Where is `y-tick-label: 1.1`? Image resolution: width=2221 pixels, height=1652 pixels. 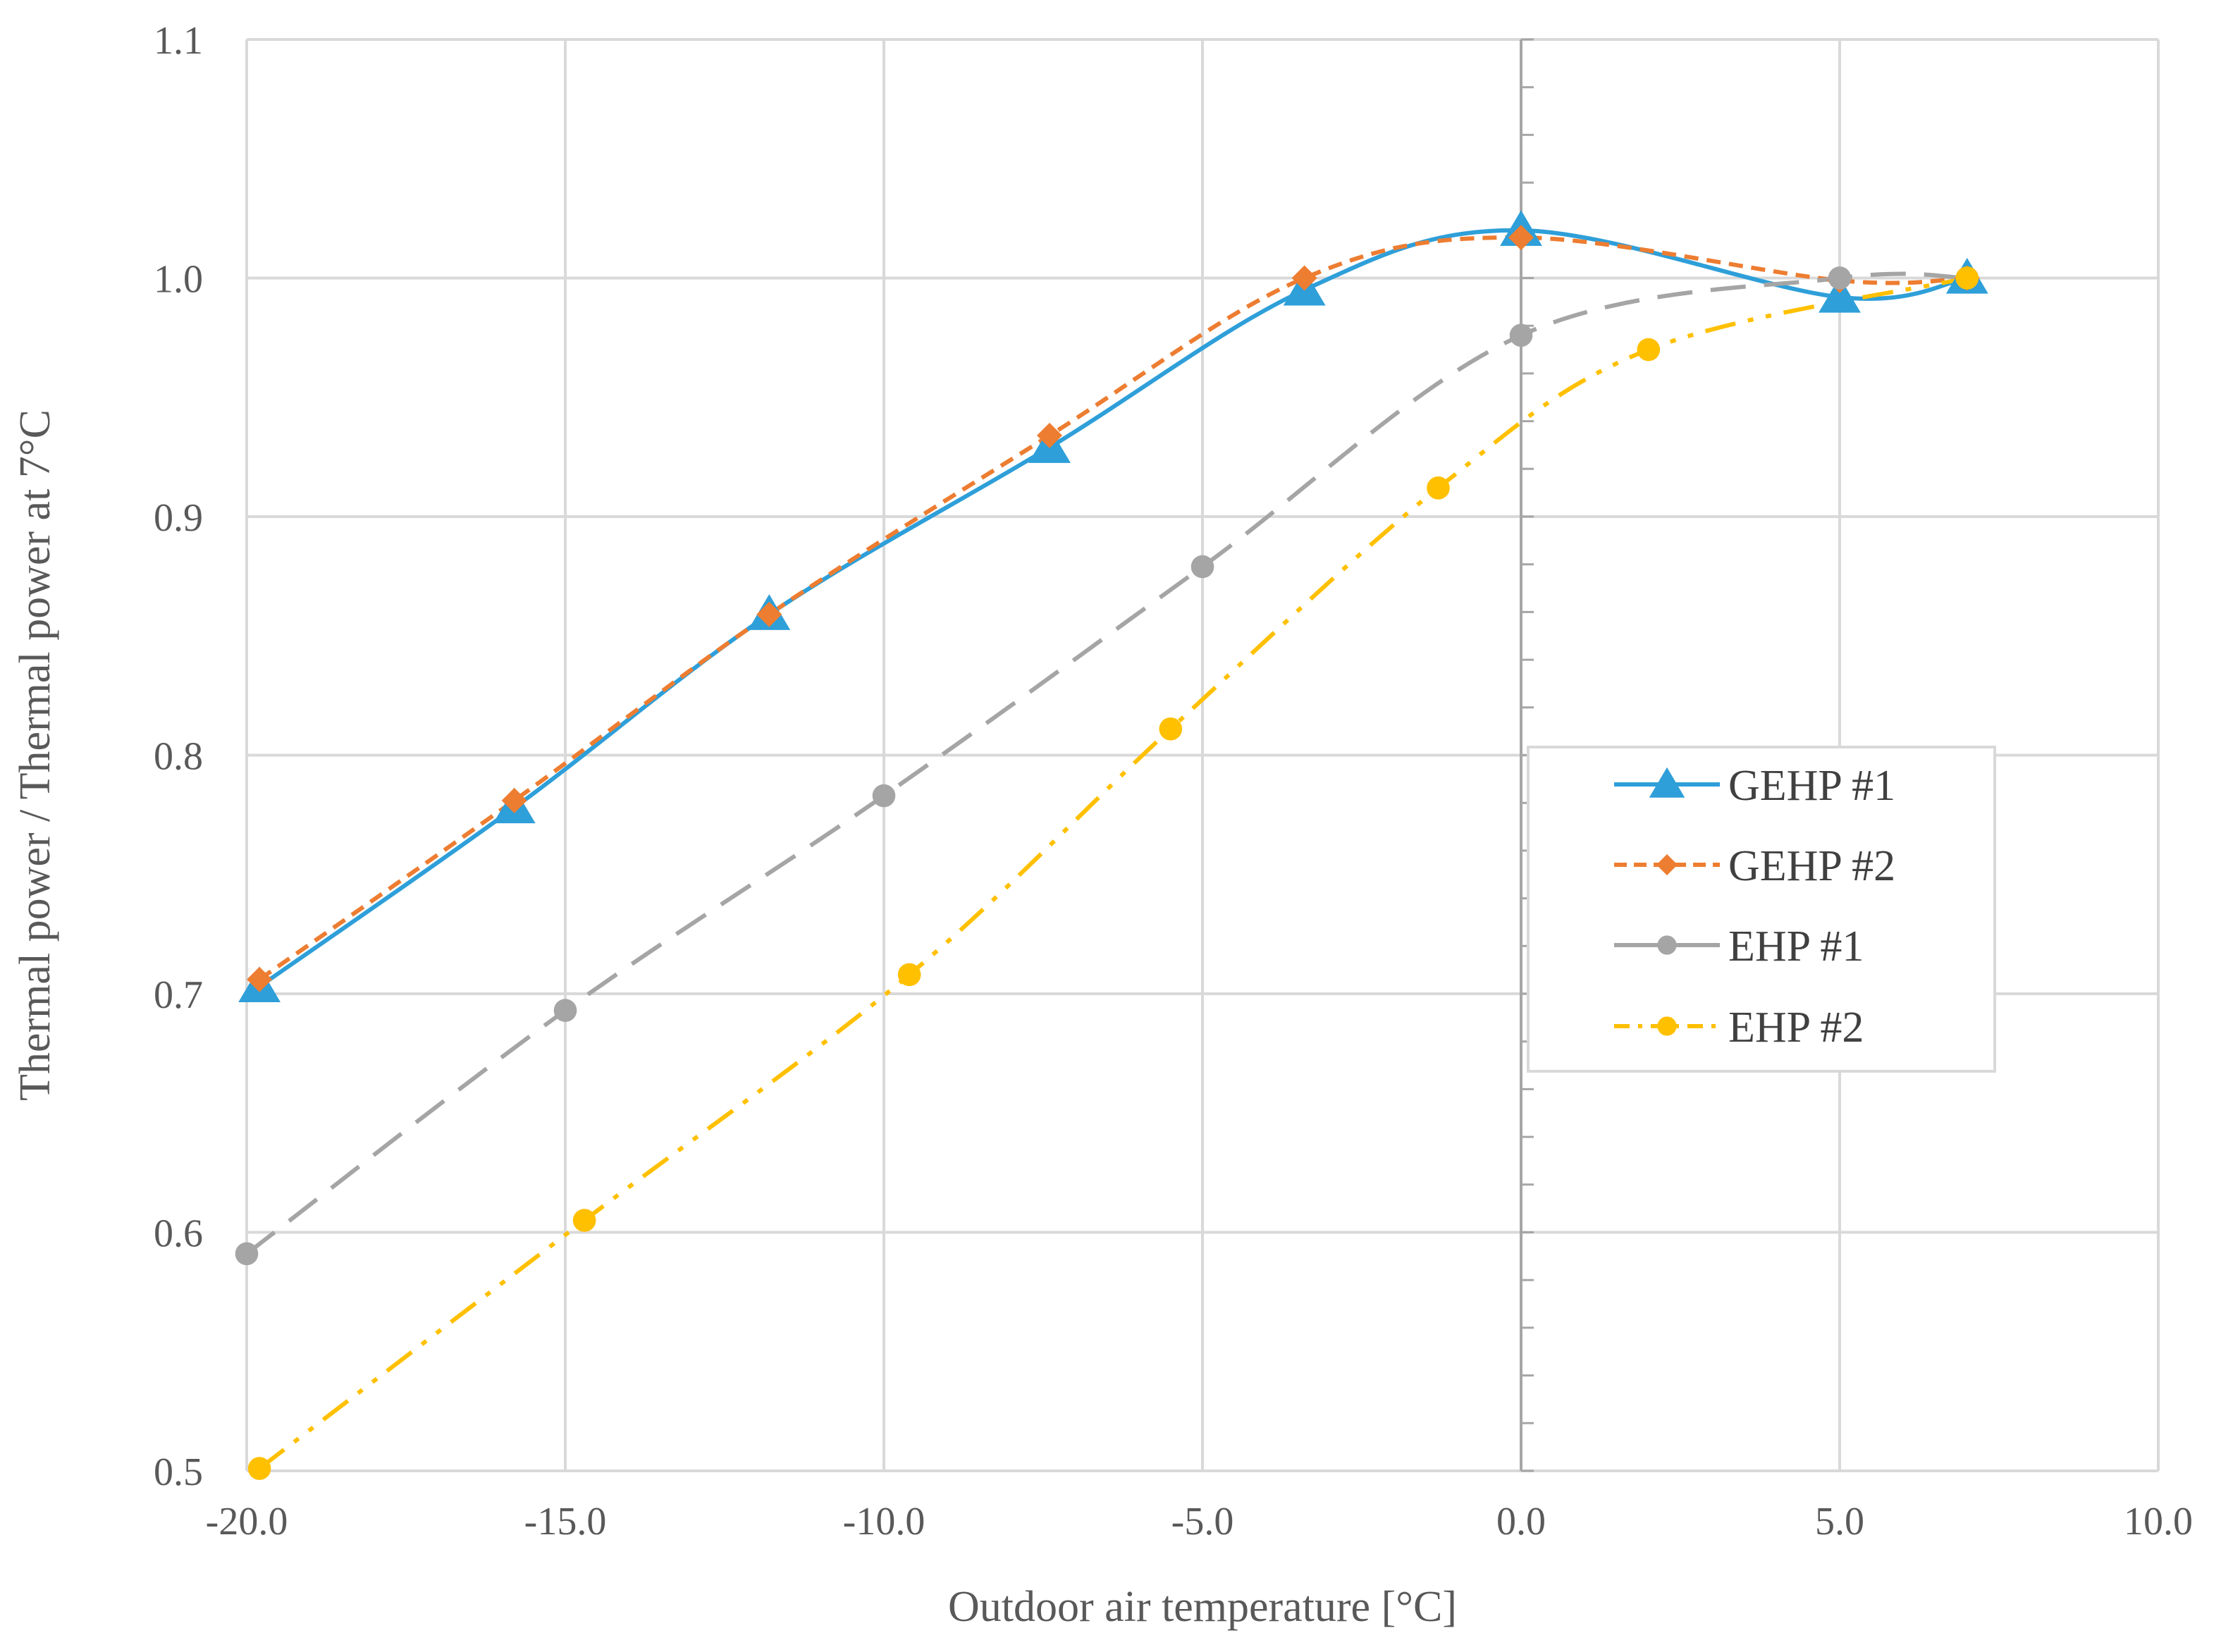
y-tick-label: 1.1 is located at coordinates (179, 41).